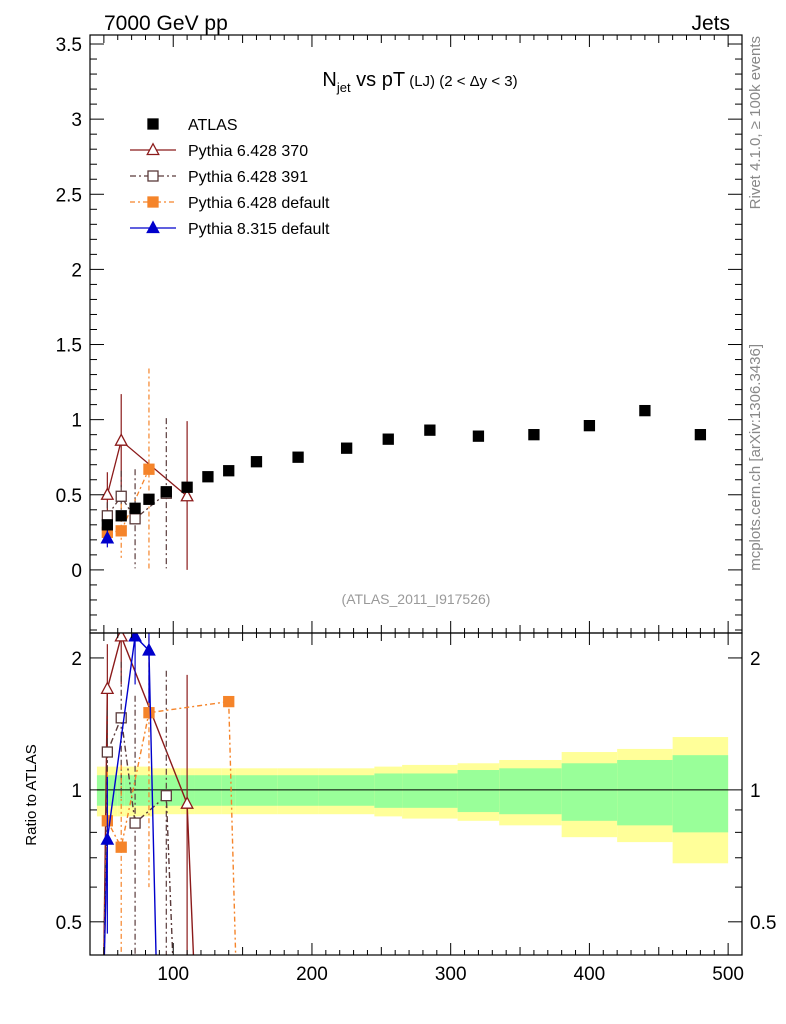 This screenshot has width=786, height=1024. I want to click on y-tick-label: 1.5, so click(69, 346).